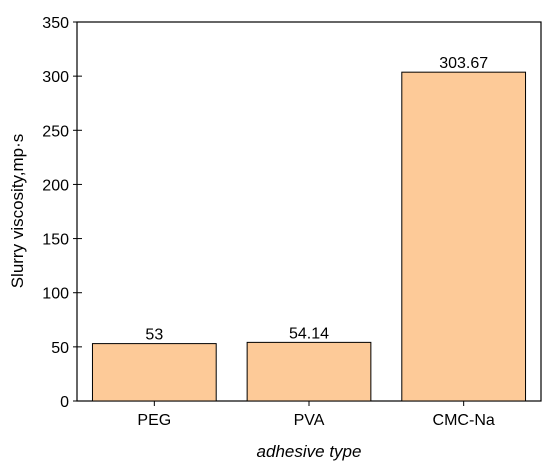 The width and height of the screenshot is (550, 466). Describe the element at coordinates (55, 131) in the screenshot. I see `y-tick-label: 250` at that location.